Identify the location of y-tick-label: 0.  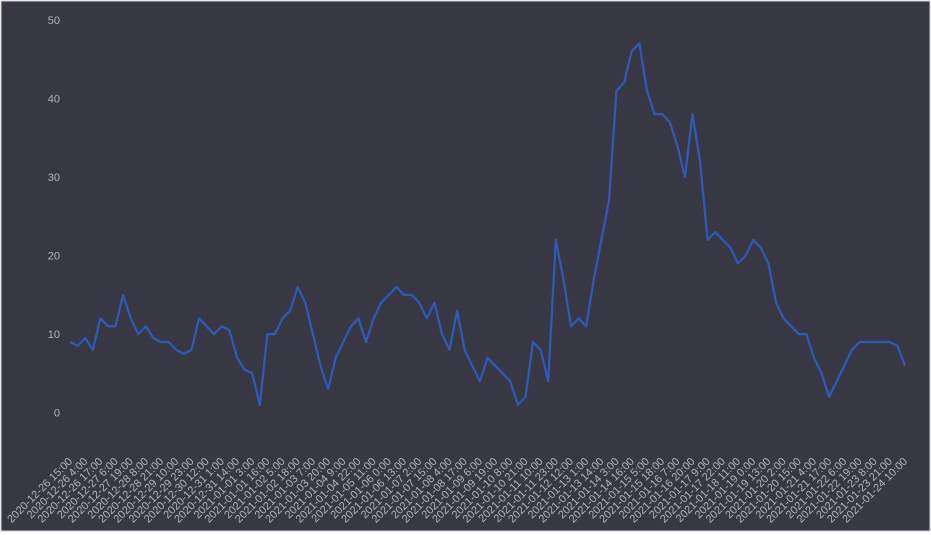
(57, 414).